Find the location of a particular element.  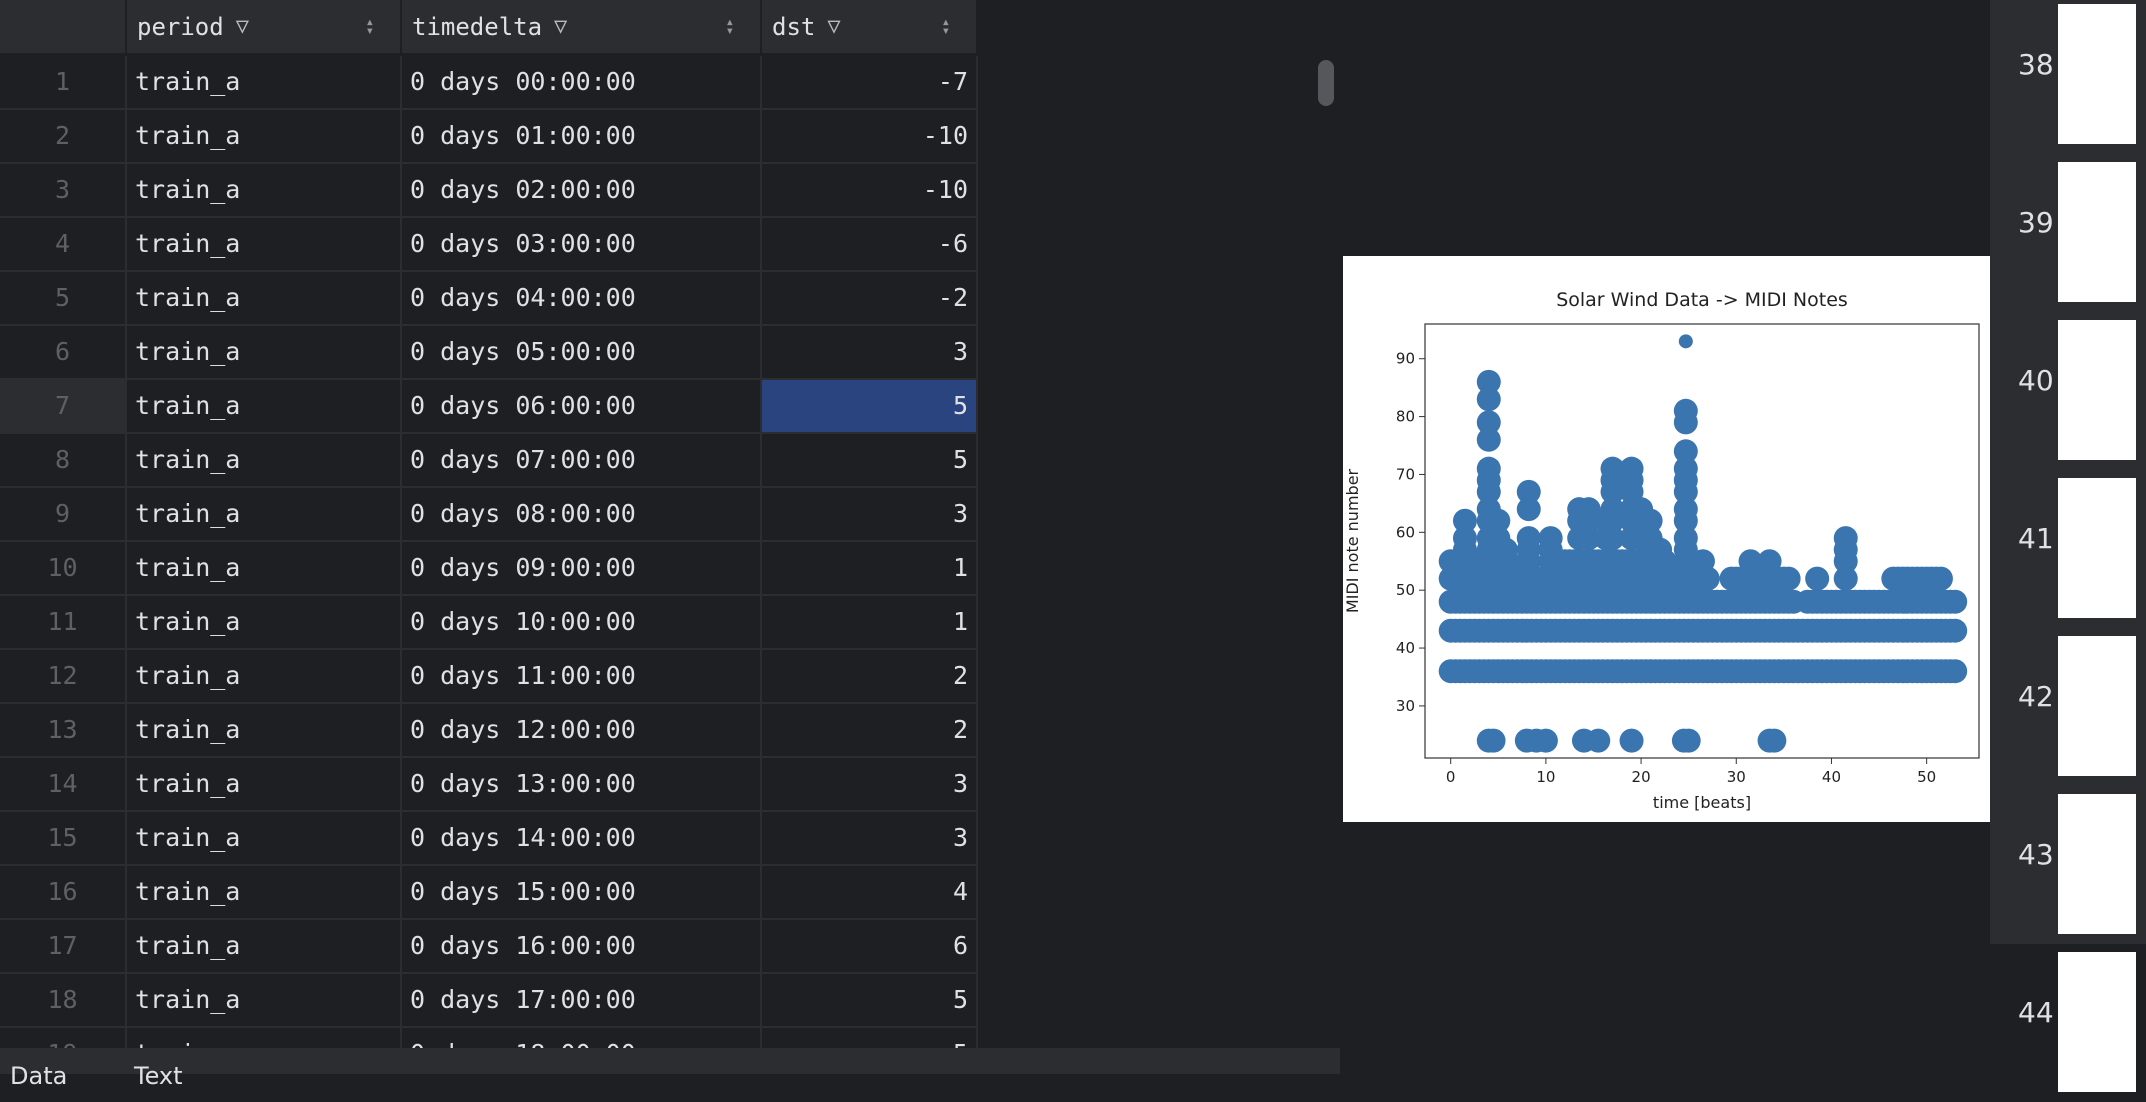

scrollbar-track is located at coordinates (1328, 524).